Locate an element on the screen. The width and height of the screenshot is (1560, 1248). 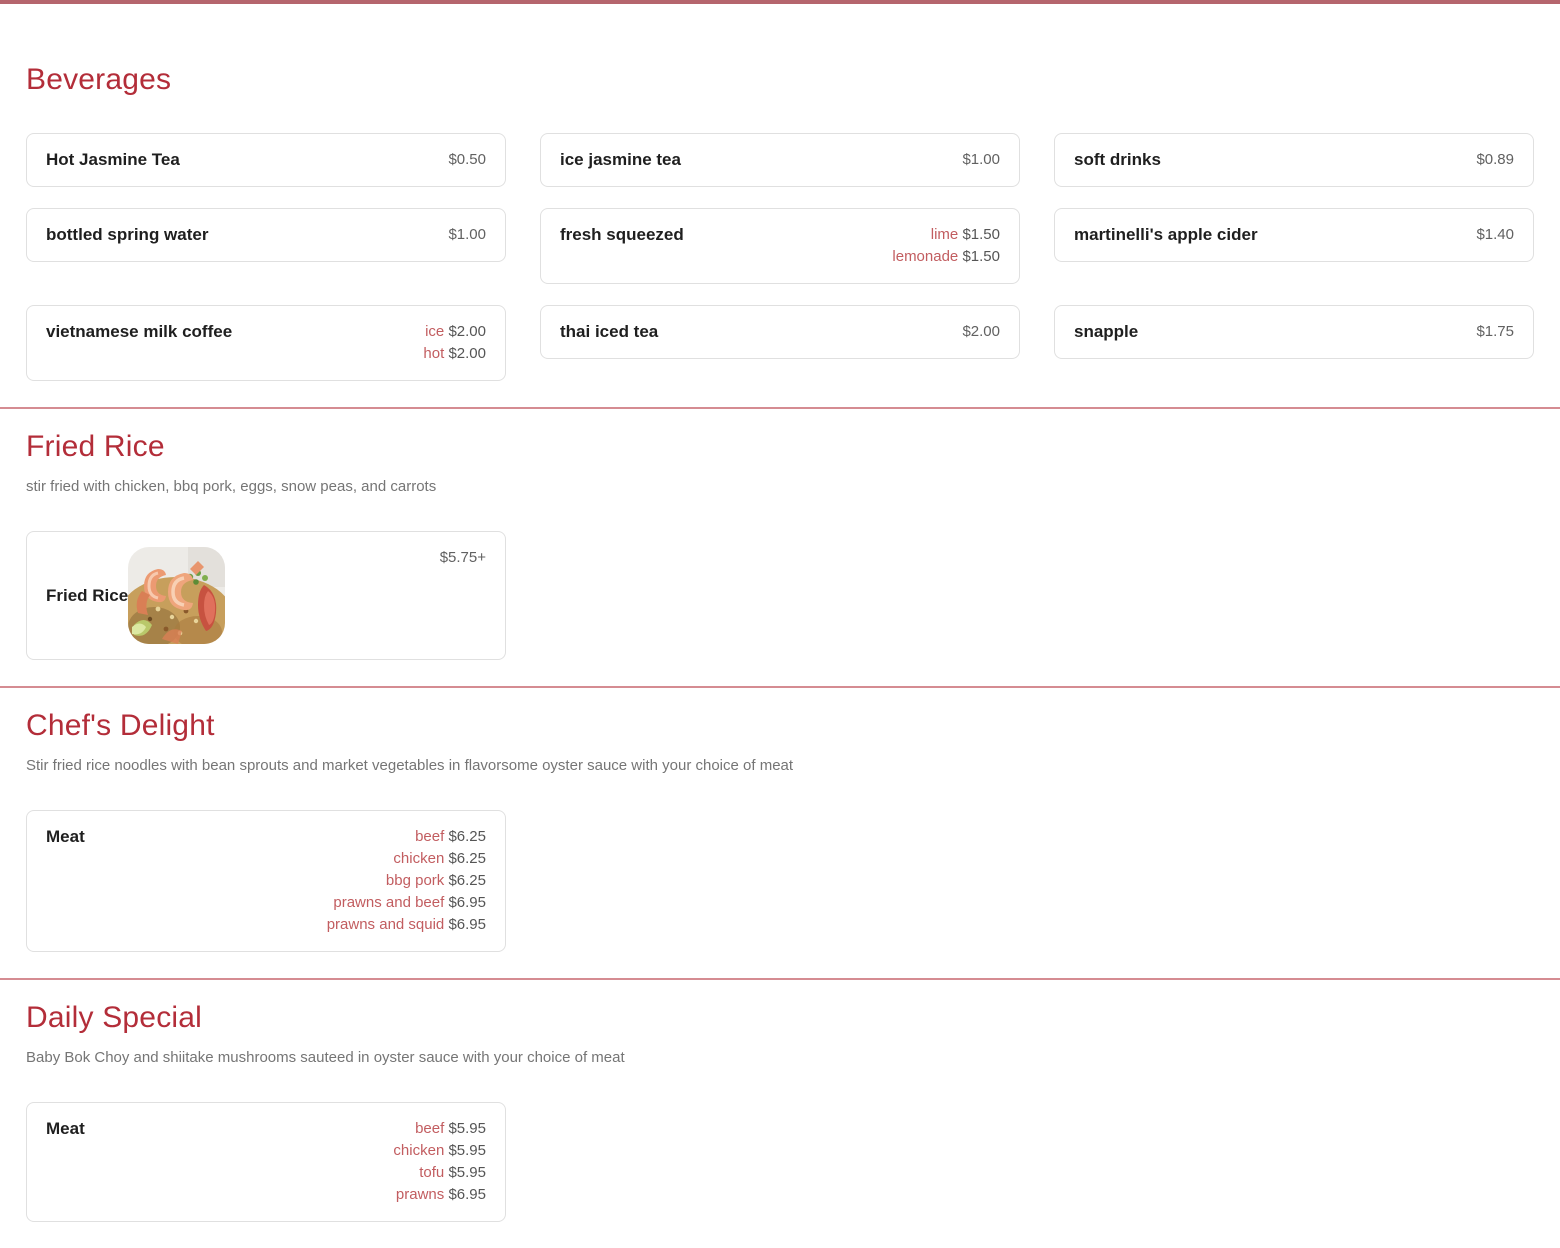
variant-line: beef $5.95 is located at coordinates (450, 1129).